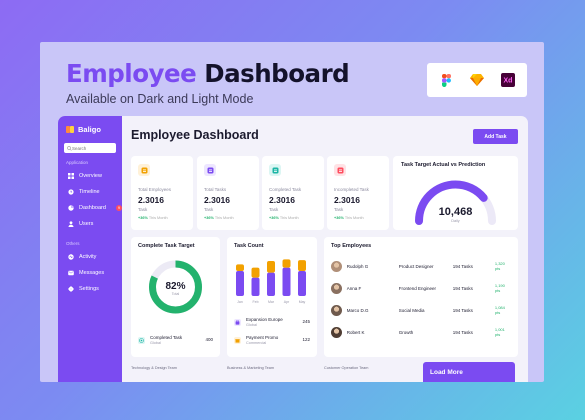 This screenshot has width=585, height=420. Describe the element at coordinates (346, 368) in the screenshot. I see `team-label: Customer Operation Team` at that location.